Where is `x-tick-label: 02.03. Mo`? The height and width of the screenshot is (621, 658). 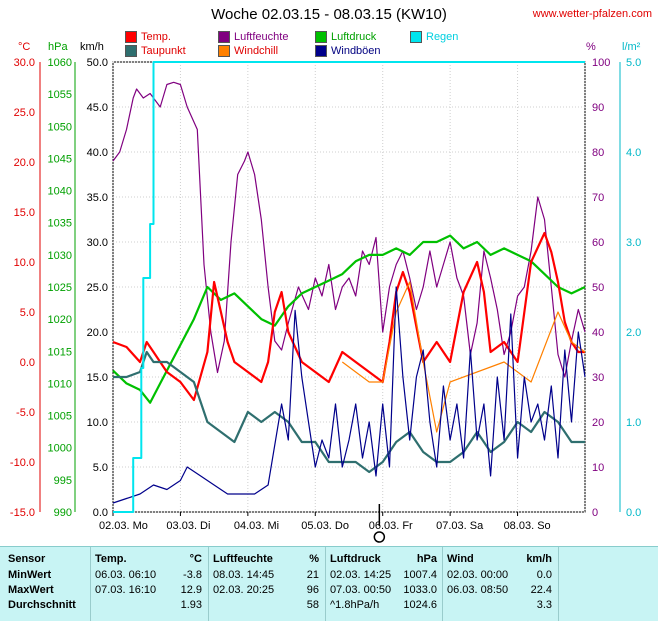 x-tick-label: 02.03. Mo is located at coordinates (123, 526).